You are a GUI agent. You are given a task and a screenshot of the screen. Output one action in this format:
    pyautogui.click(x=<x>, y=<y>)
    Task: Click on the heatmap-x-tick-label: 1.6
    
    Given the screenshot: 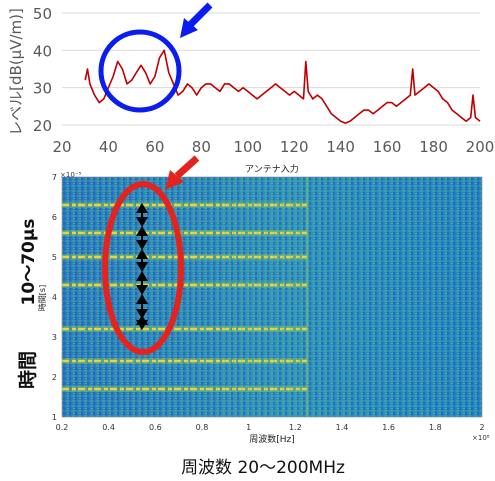 What is the action you would take?
    pyautogui.click(x=388, y=427)
    